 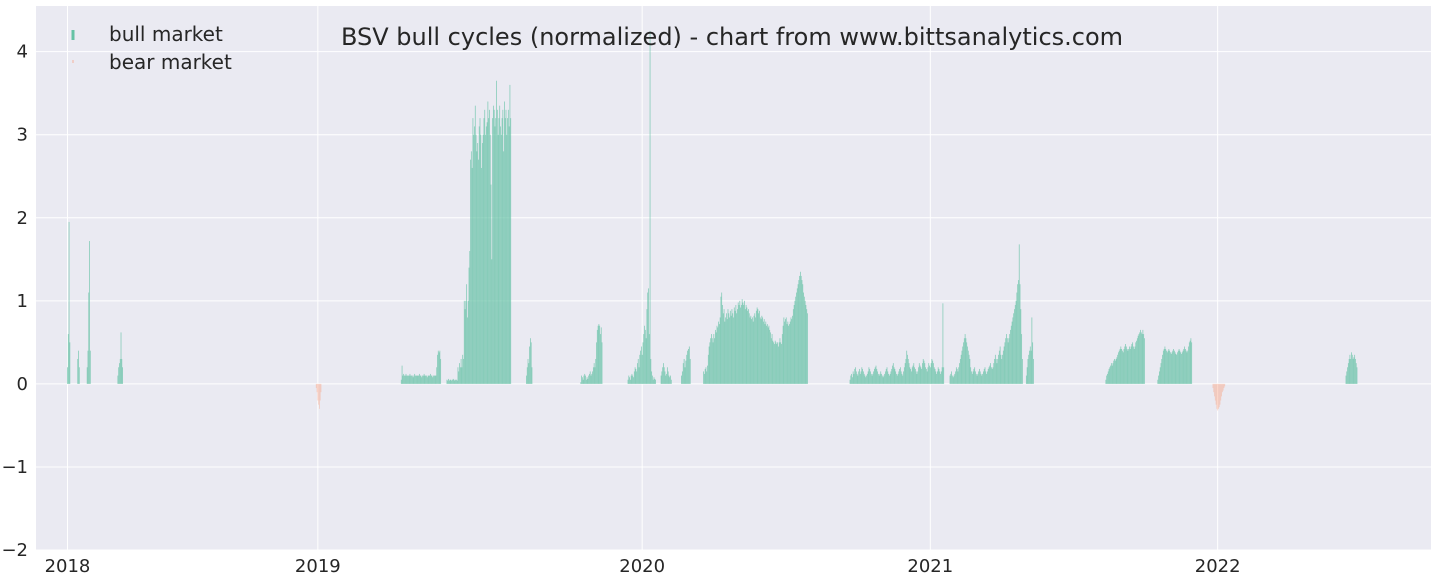 What do you see at coordinates (316, 386) in the screenshot?
I see `bear-market-bar` at bounding box center [316, 386].